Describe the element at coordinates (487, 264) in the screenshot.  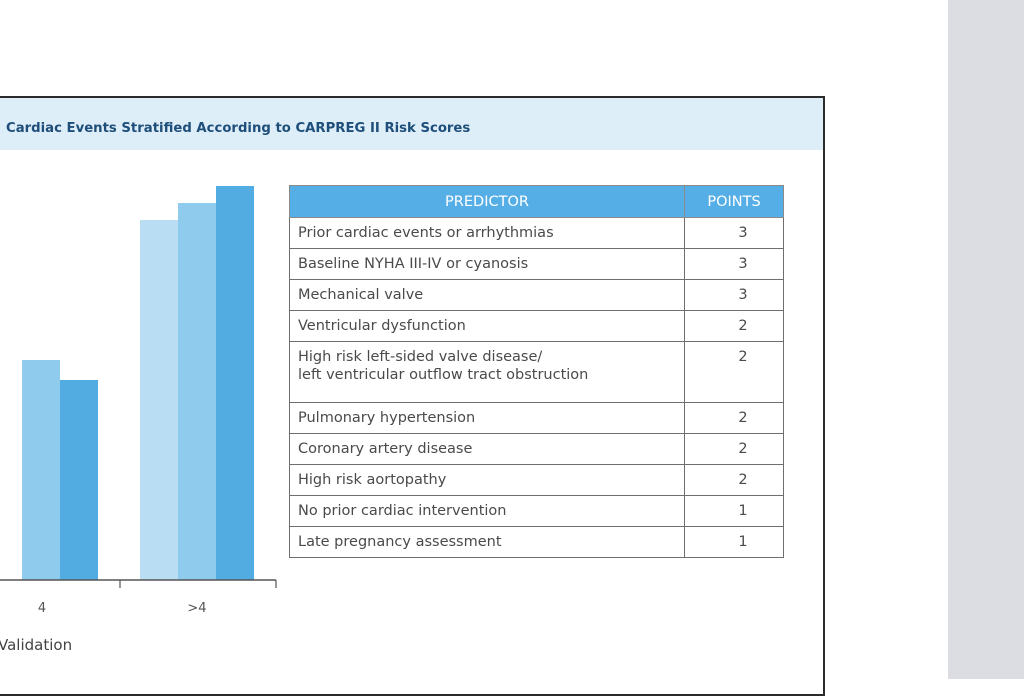
I see `predictor-cell: Baseline NYHA III-IV or cyanosis` at that location.